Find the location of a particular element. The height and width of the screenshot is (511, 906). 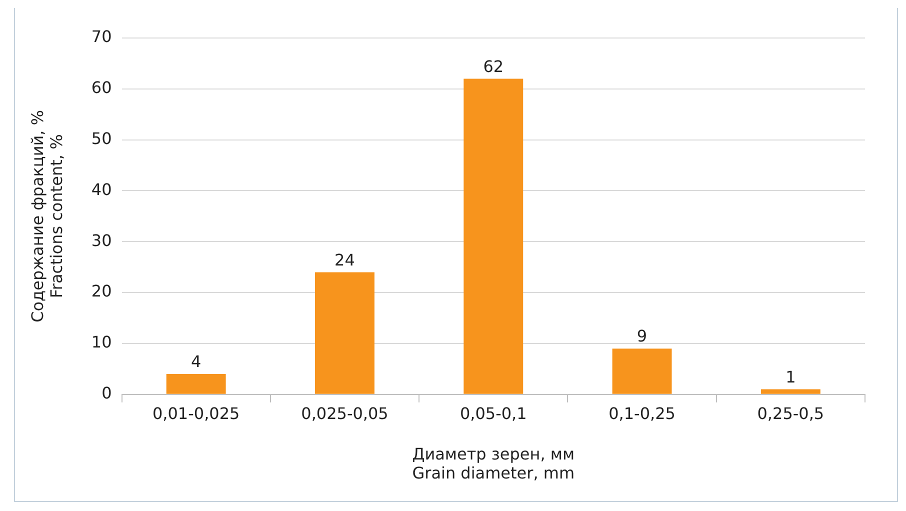

y-tick-label: 60 is located at coordinates (101, 88).